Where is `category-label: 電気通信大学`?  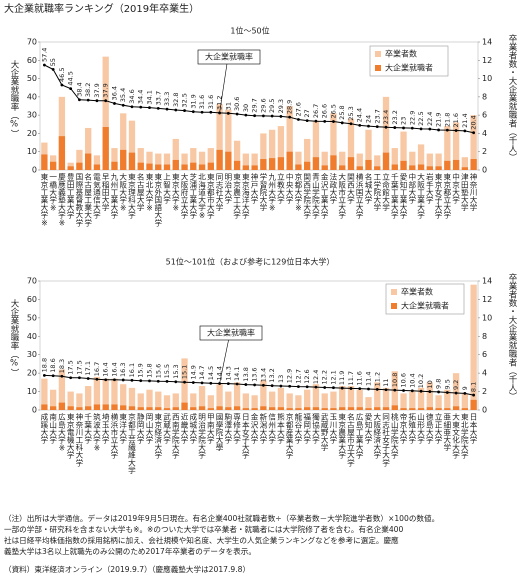
category-label: 電気通信大学 is located at coordinates (96, 196).